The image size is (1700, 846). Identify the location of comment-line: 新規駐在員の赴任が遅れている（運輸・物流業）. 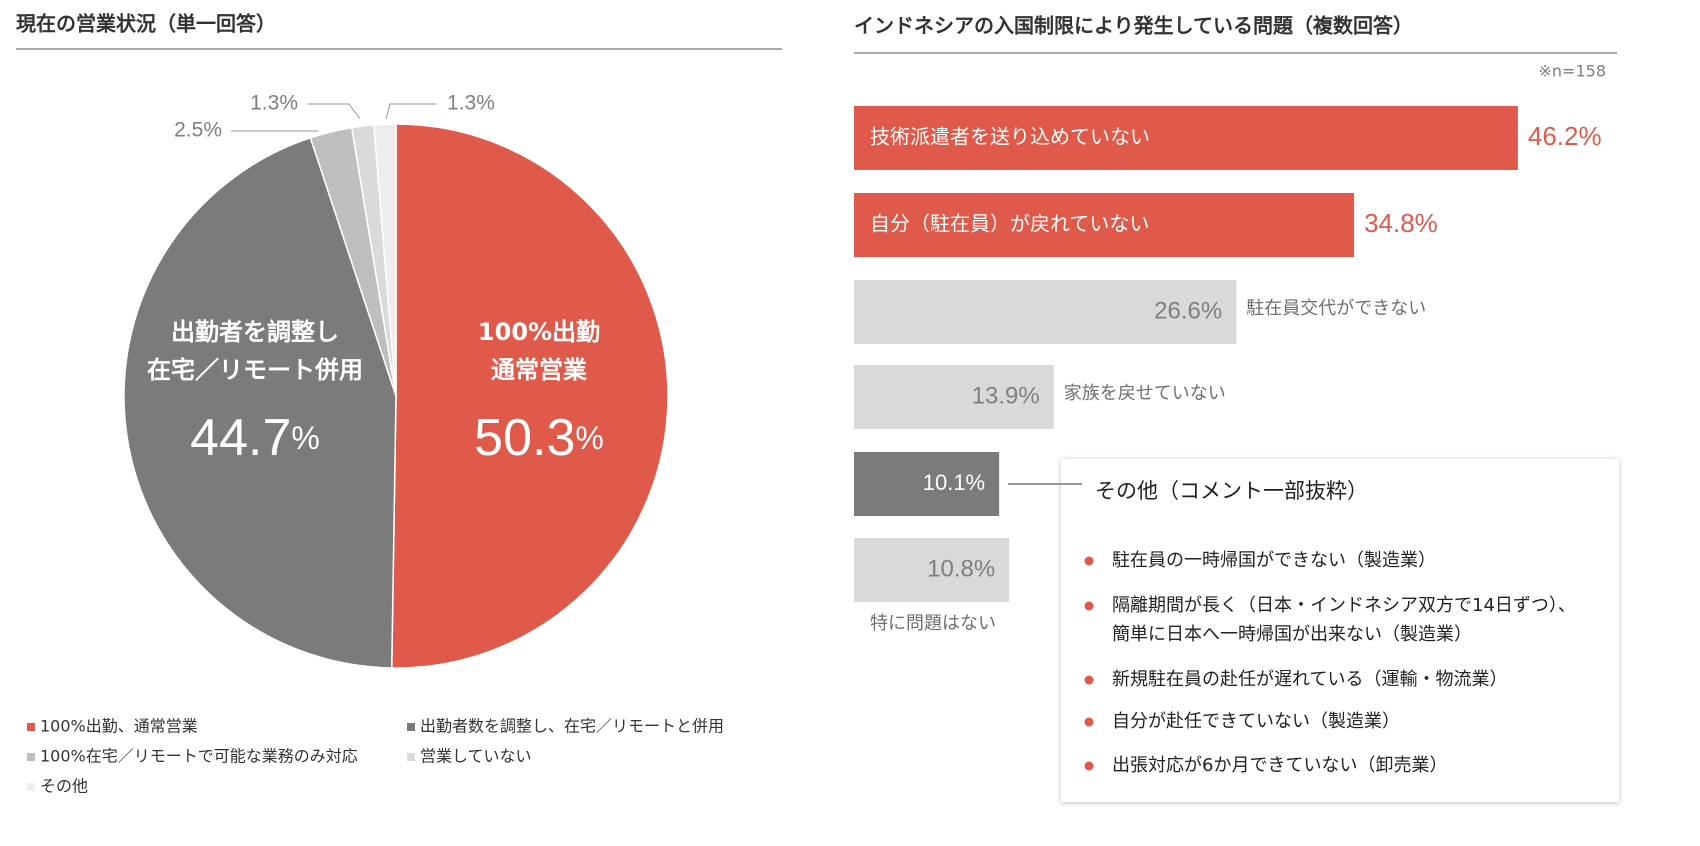
(1309, 679).